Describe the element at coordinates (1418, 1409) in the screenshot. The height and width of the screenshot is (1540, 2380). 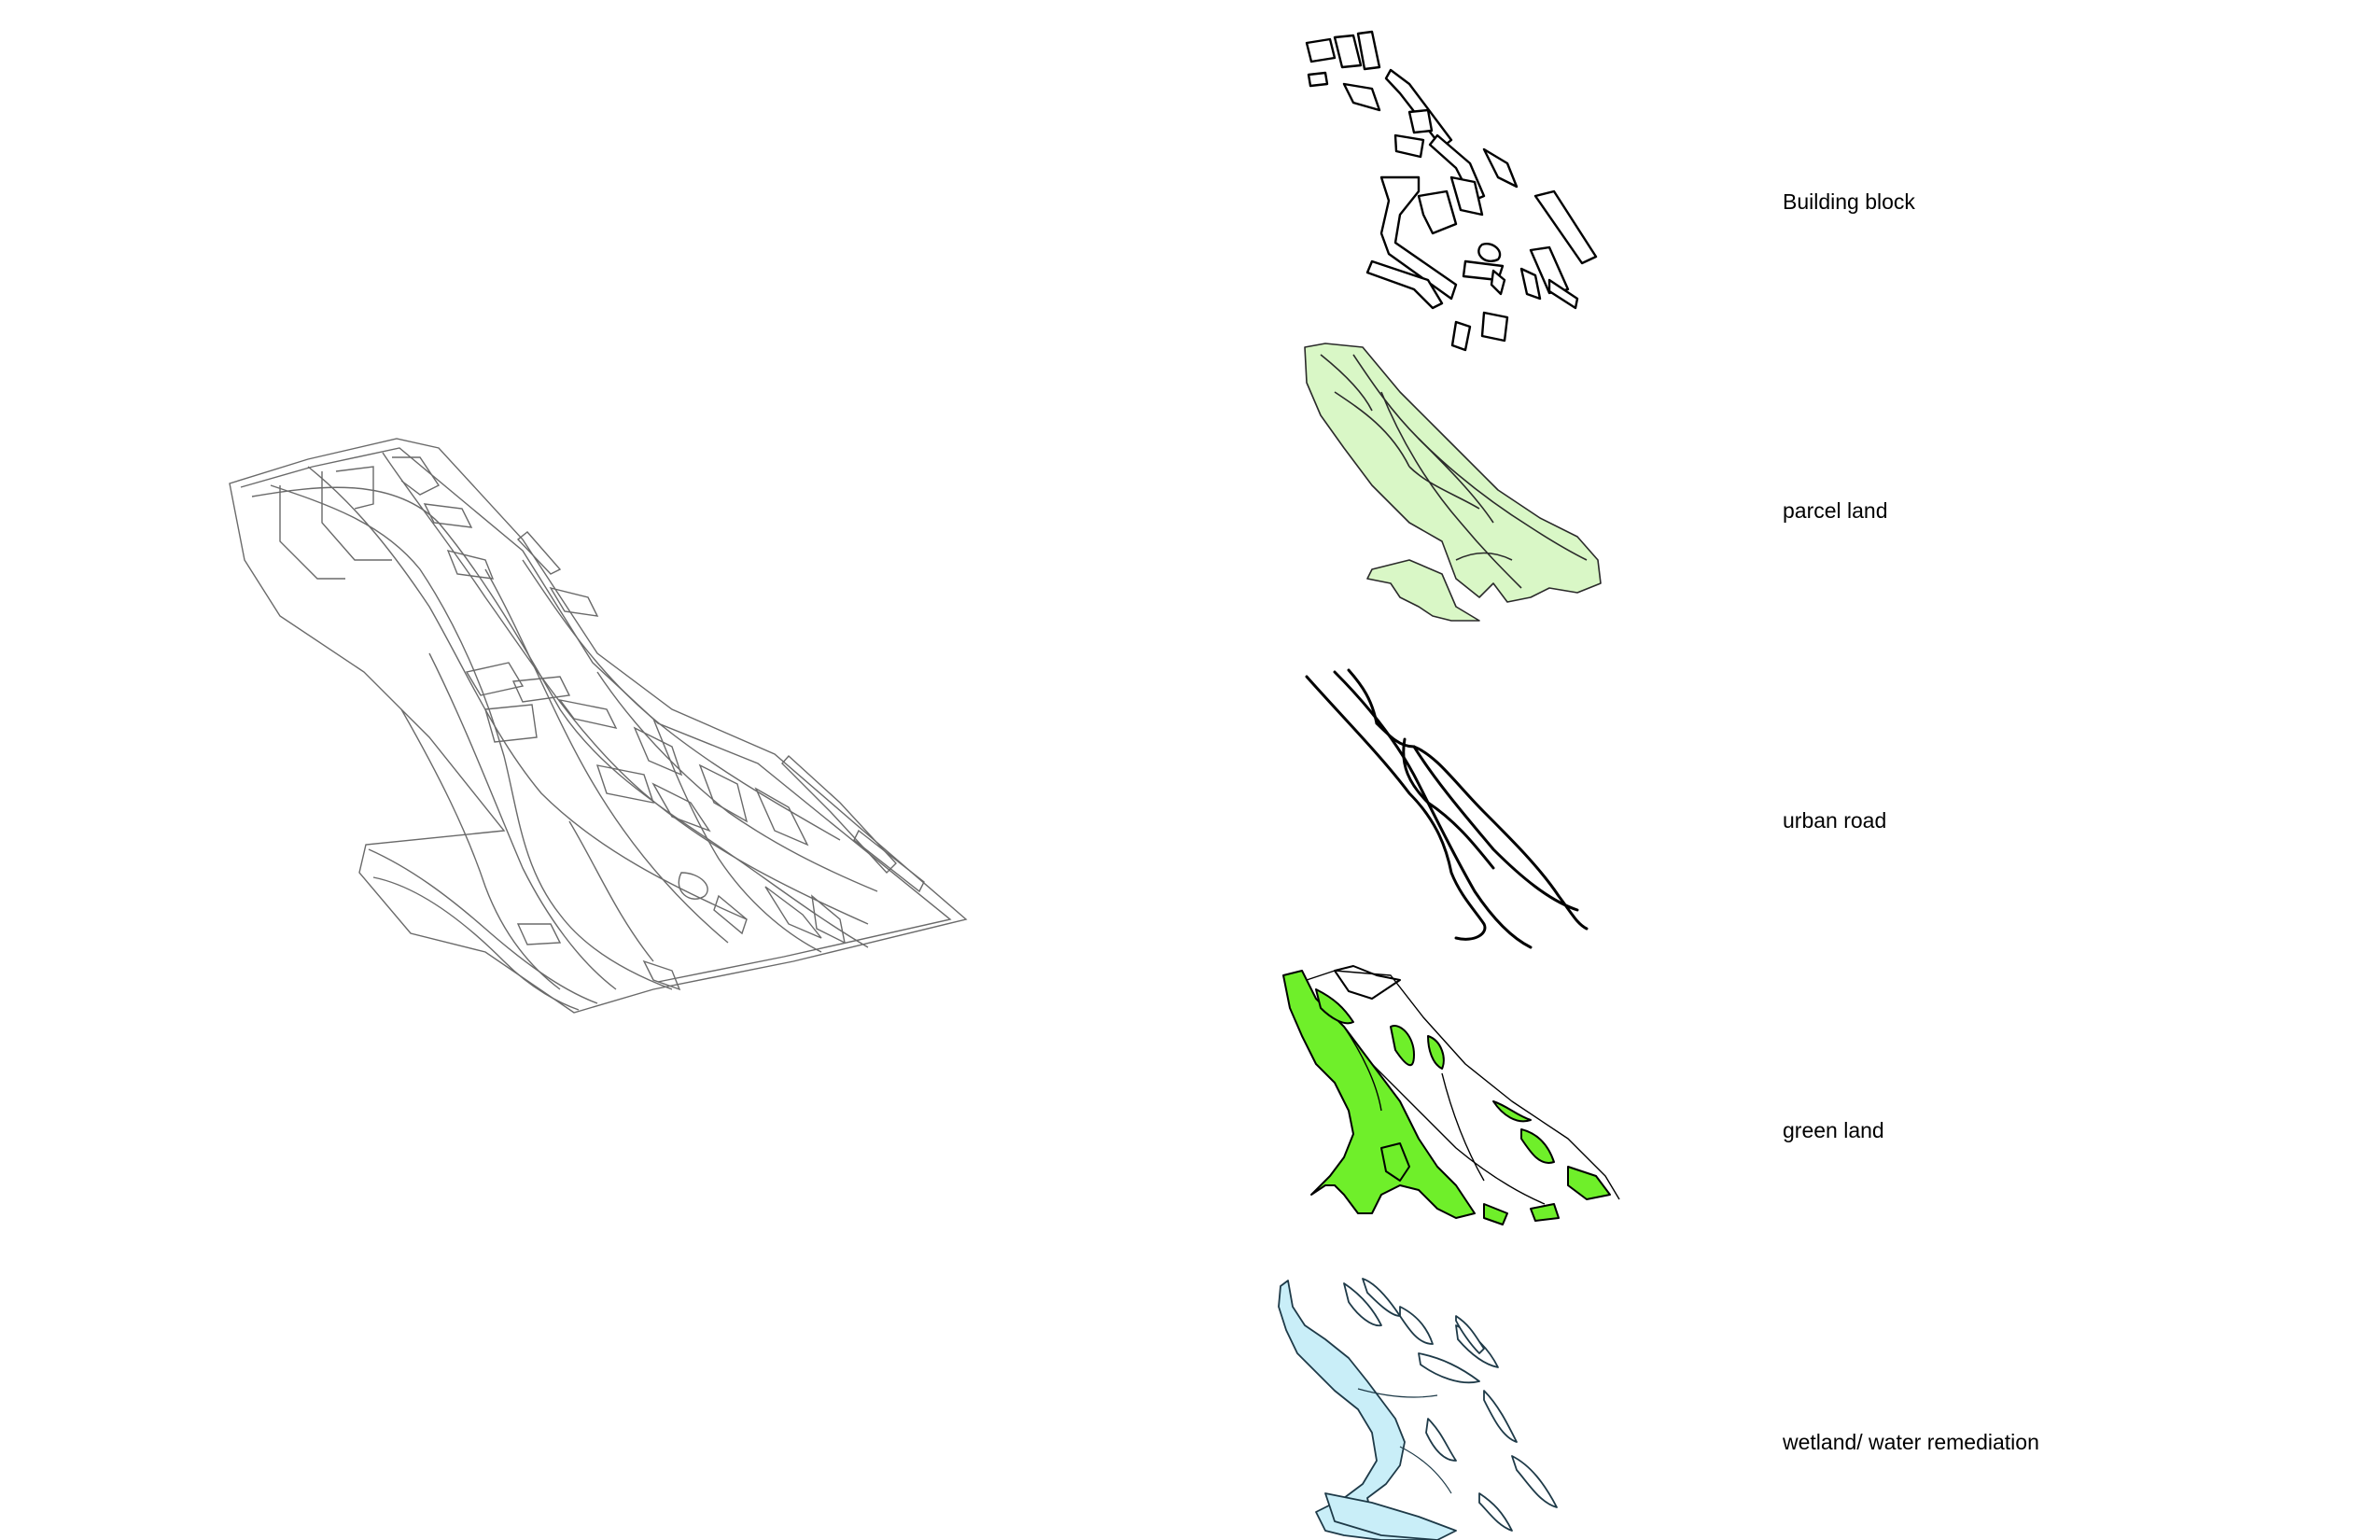
I see `wetland-water-layer` at that location.